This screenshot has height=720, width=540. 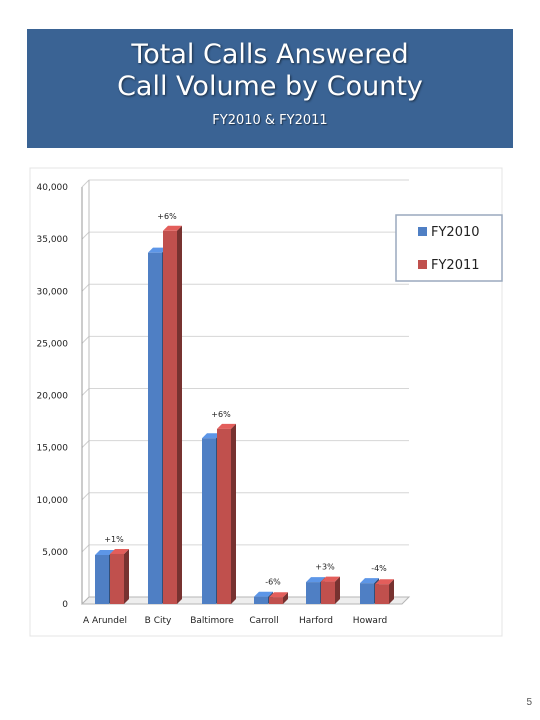 What do you see at coordinates (126, 576) in the screenshot?
I see `bar-fy2011-a-arundel-side` at bounding box center [126, 576].